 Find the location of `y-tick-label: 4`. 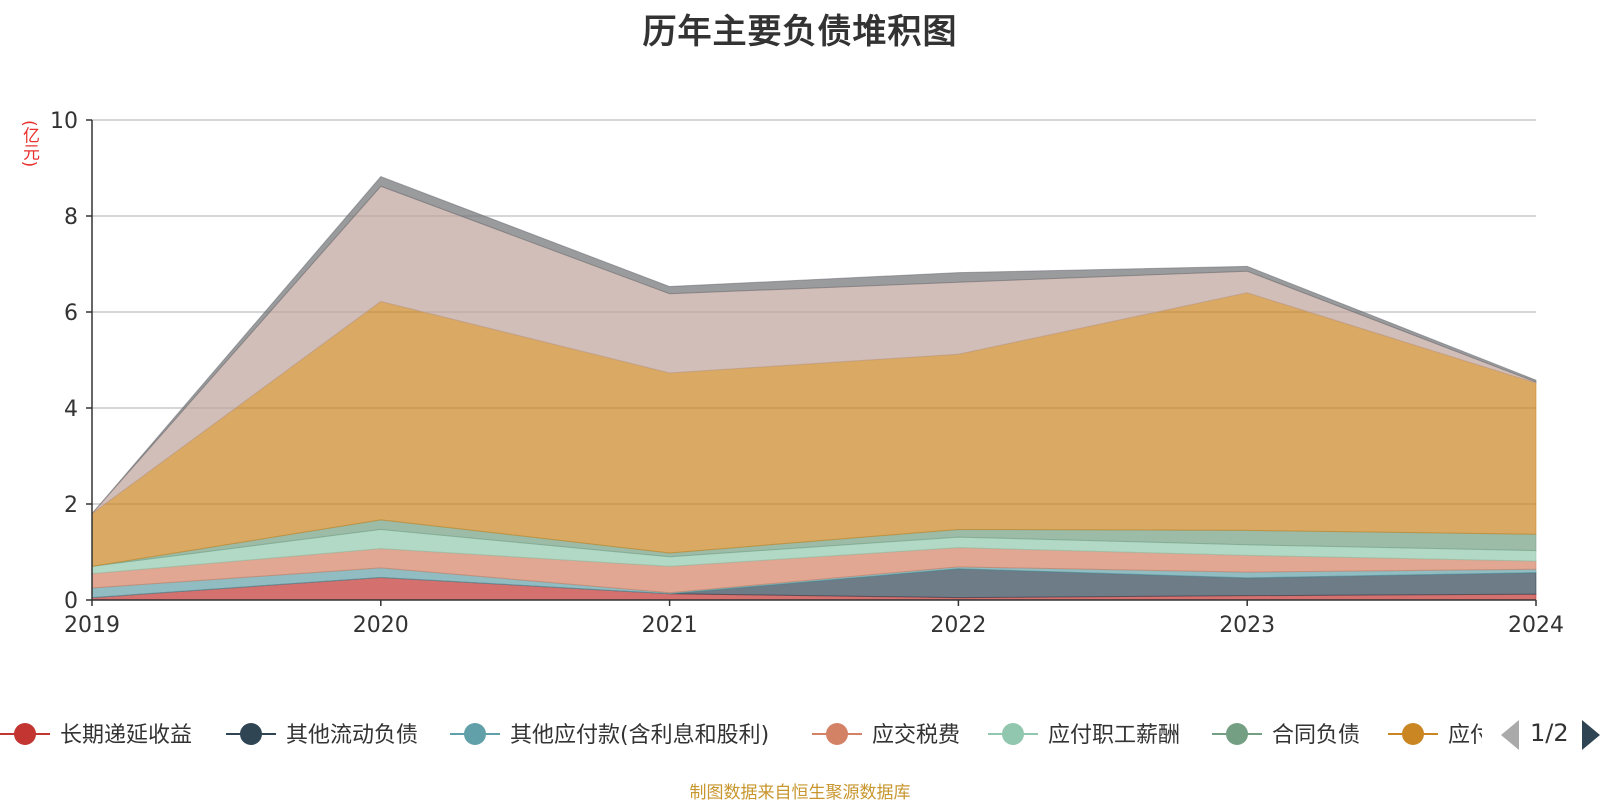

y-tick-label: 4 is located at coordinates (71, 409).